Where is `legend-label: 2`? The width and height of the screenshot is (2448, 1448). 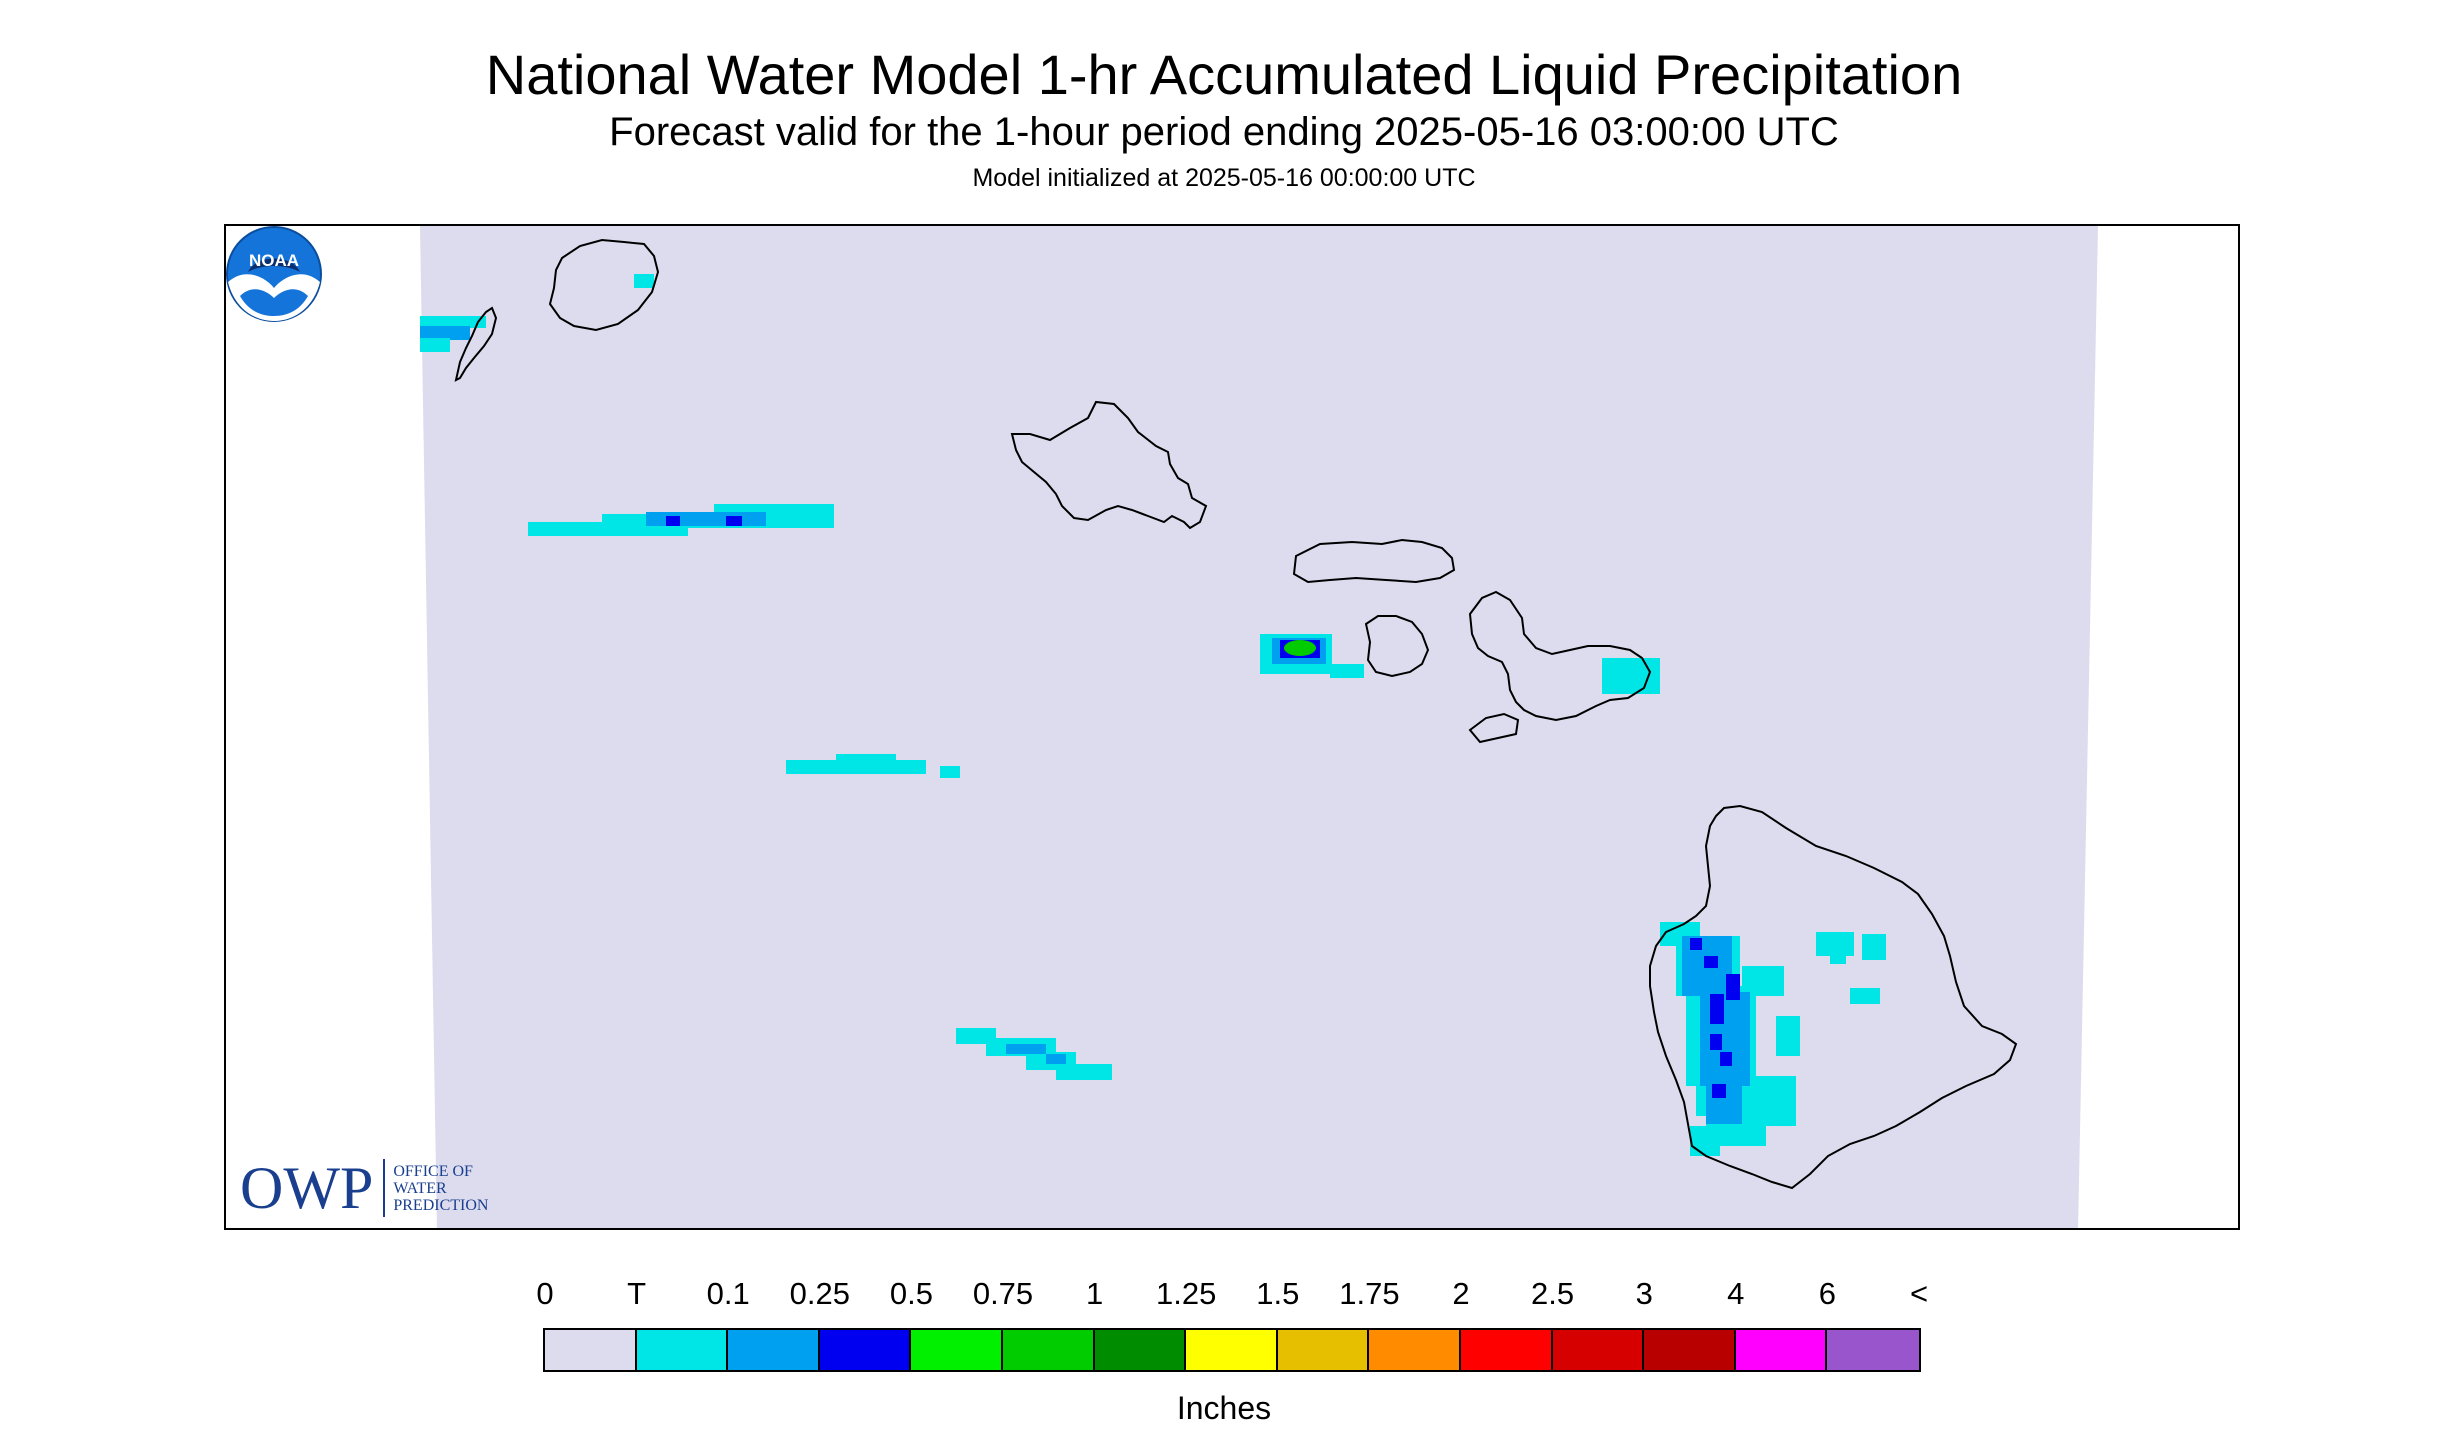 legend-label: 2 is located at coordinates (1461, 1293).